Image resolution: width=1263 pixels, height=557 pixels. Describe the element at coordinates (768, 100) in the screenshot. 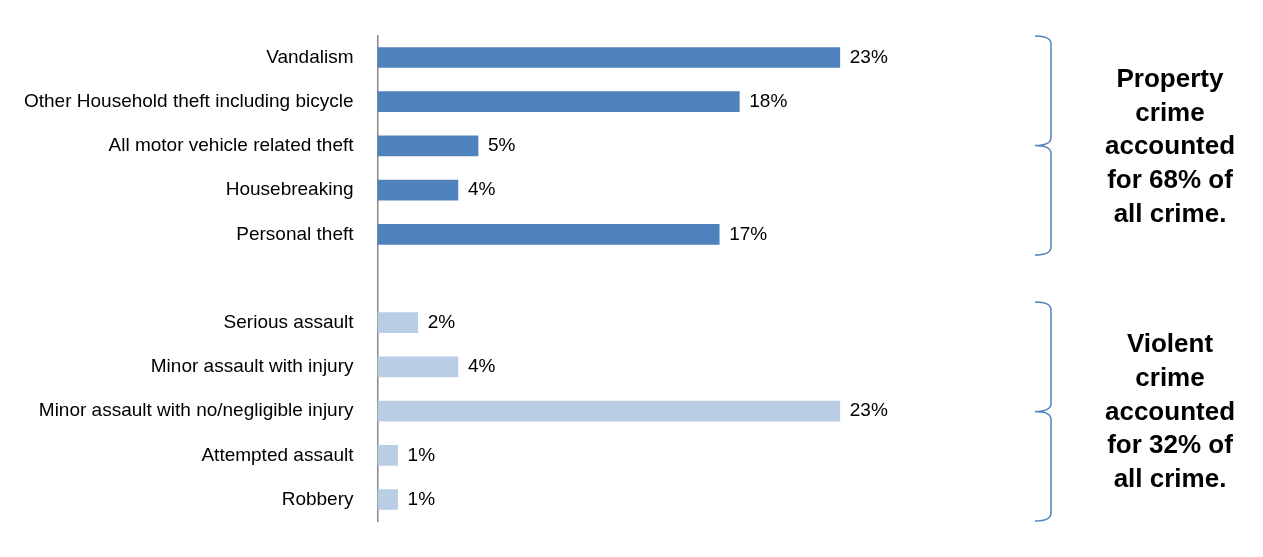

I see `data-label: 18%` at that location.